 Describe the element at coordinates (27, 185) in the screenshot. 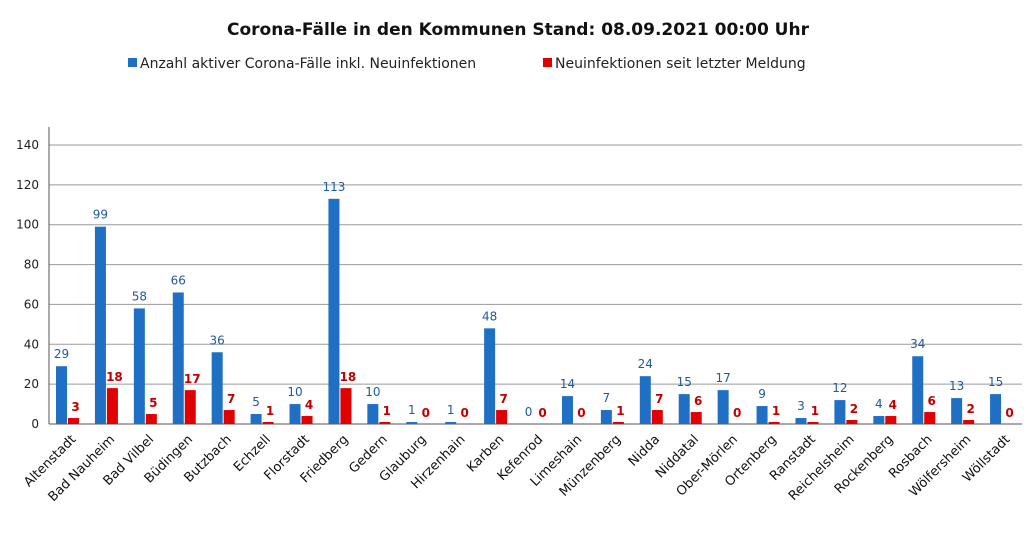

I see `y-tick-label: 120` at that location.